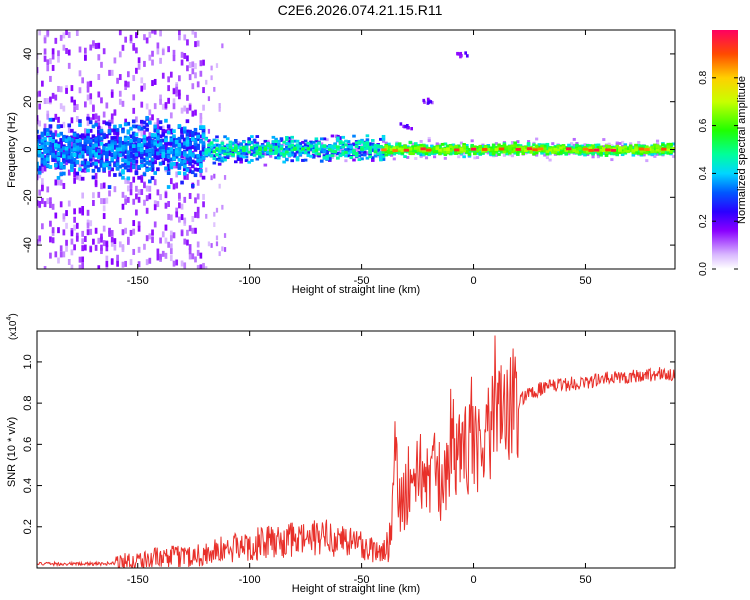 The image size is (750, 600). What do you see at coordinates (718, 173) in the screenshot?
I see `colorbar-ticks: 0.00.20.40.60.8` at bounding box center [718, 173].